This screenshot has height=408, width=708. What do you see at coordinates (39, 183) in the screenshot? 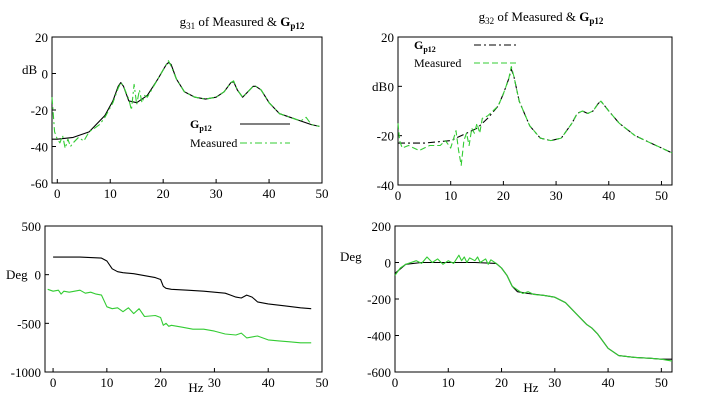
I see `y-tick-label: -60` at bounding box center [39, 183].